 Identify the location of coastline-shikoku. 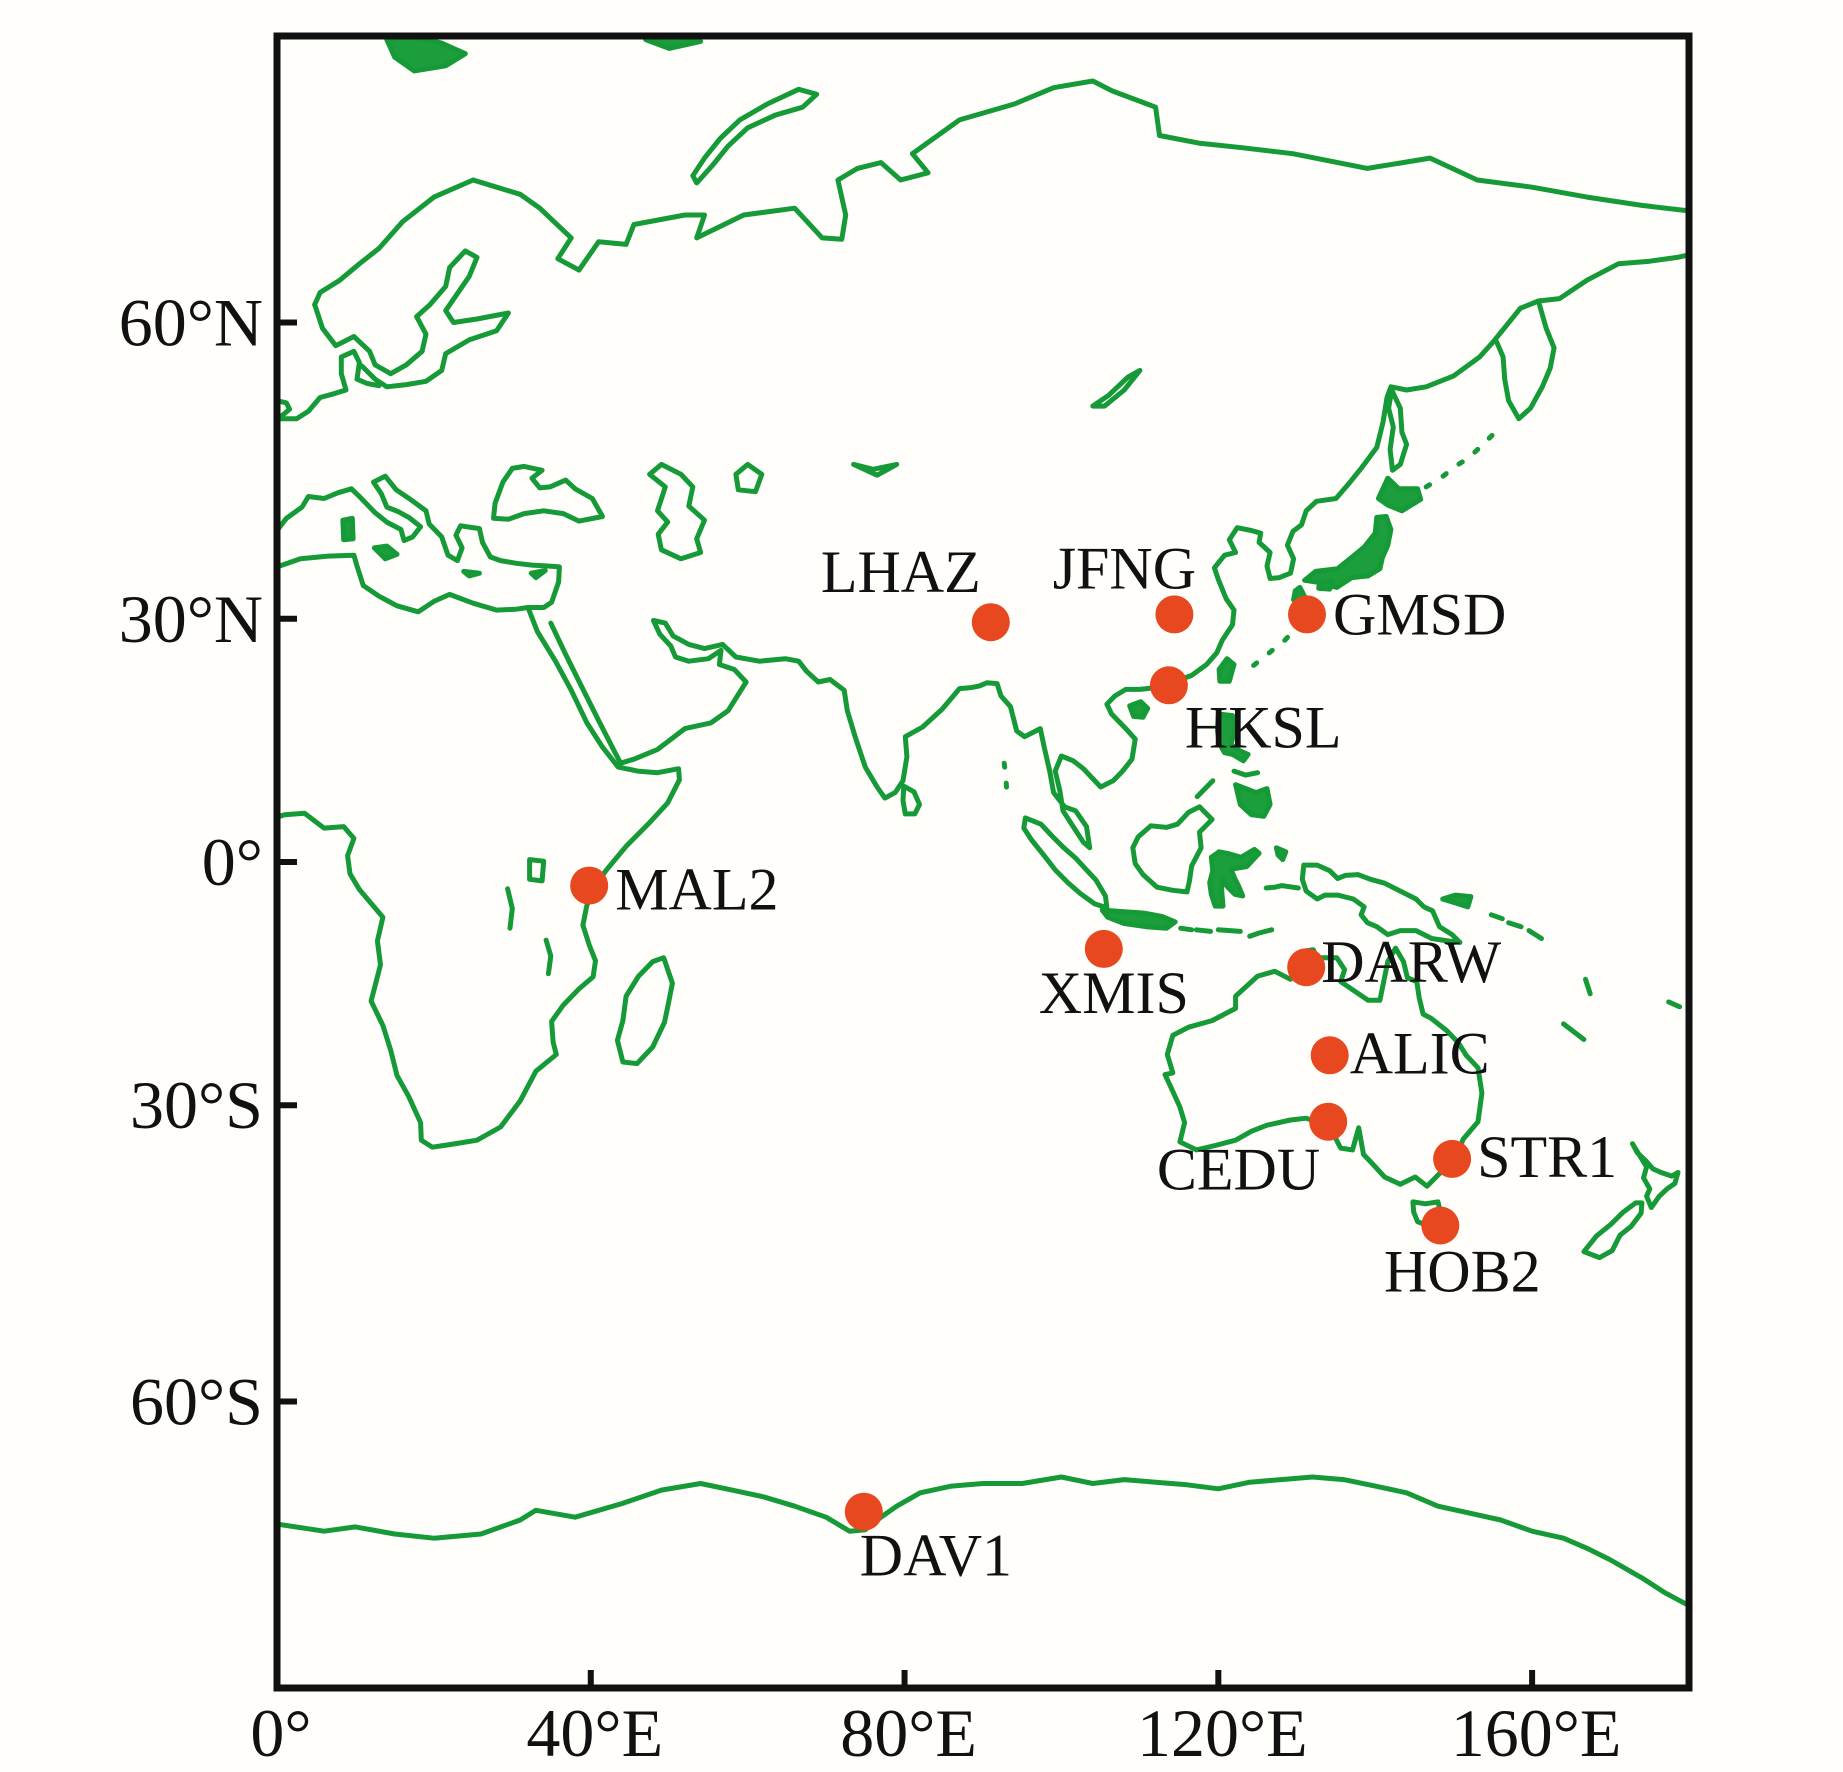
(1326, 585).